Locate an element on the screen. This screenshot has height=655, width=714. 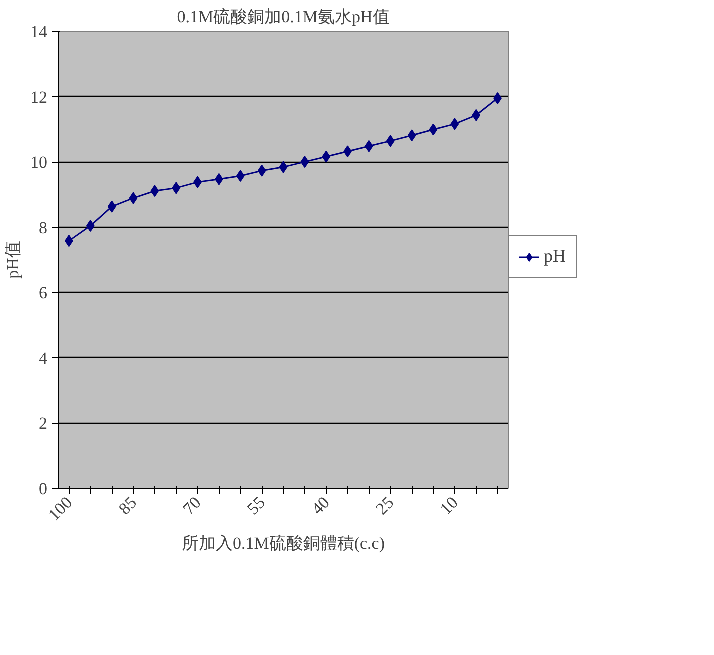
x-tick-label: 55 is located at coordinates (257, 506).